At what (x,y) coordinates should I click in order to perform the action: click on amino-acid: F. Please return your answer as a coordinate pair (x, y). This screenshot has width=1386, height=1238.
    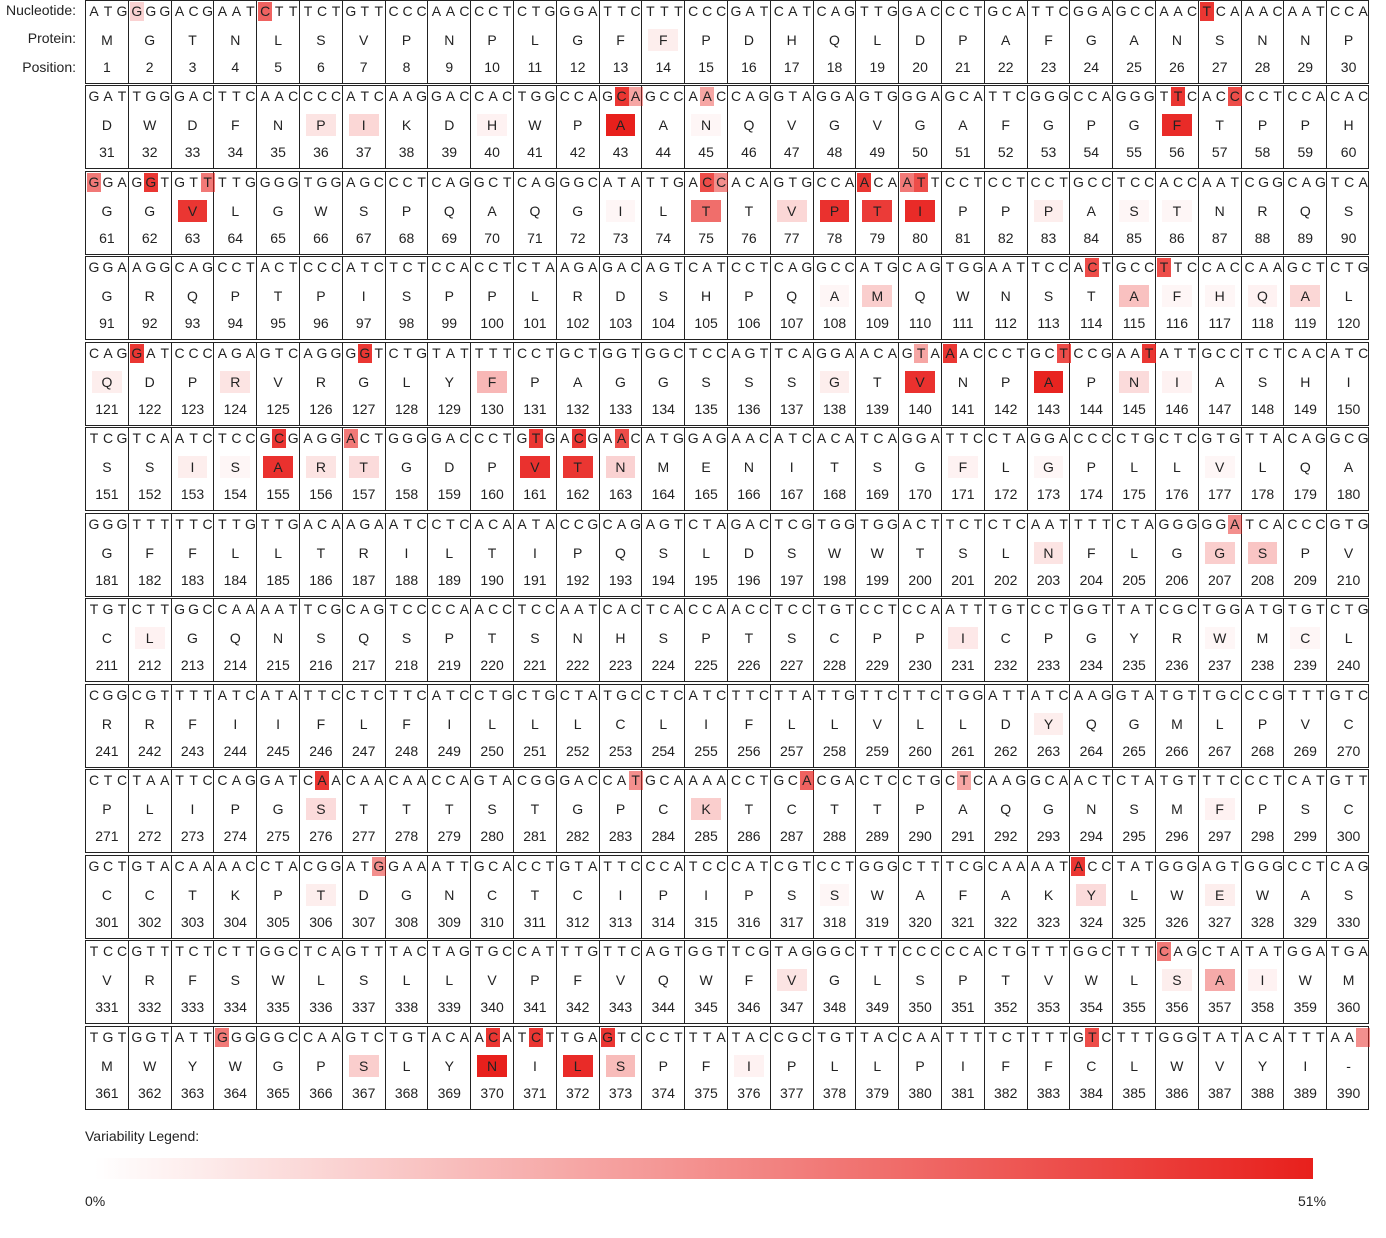
    Looking at the image, I should click on (406, 724).